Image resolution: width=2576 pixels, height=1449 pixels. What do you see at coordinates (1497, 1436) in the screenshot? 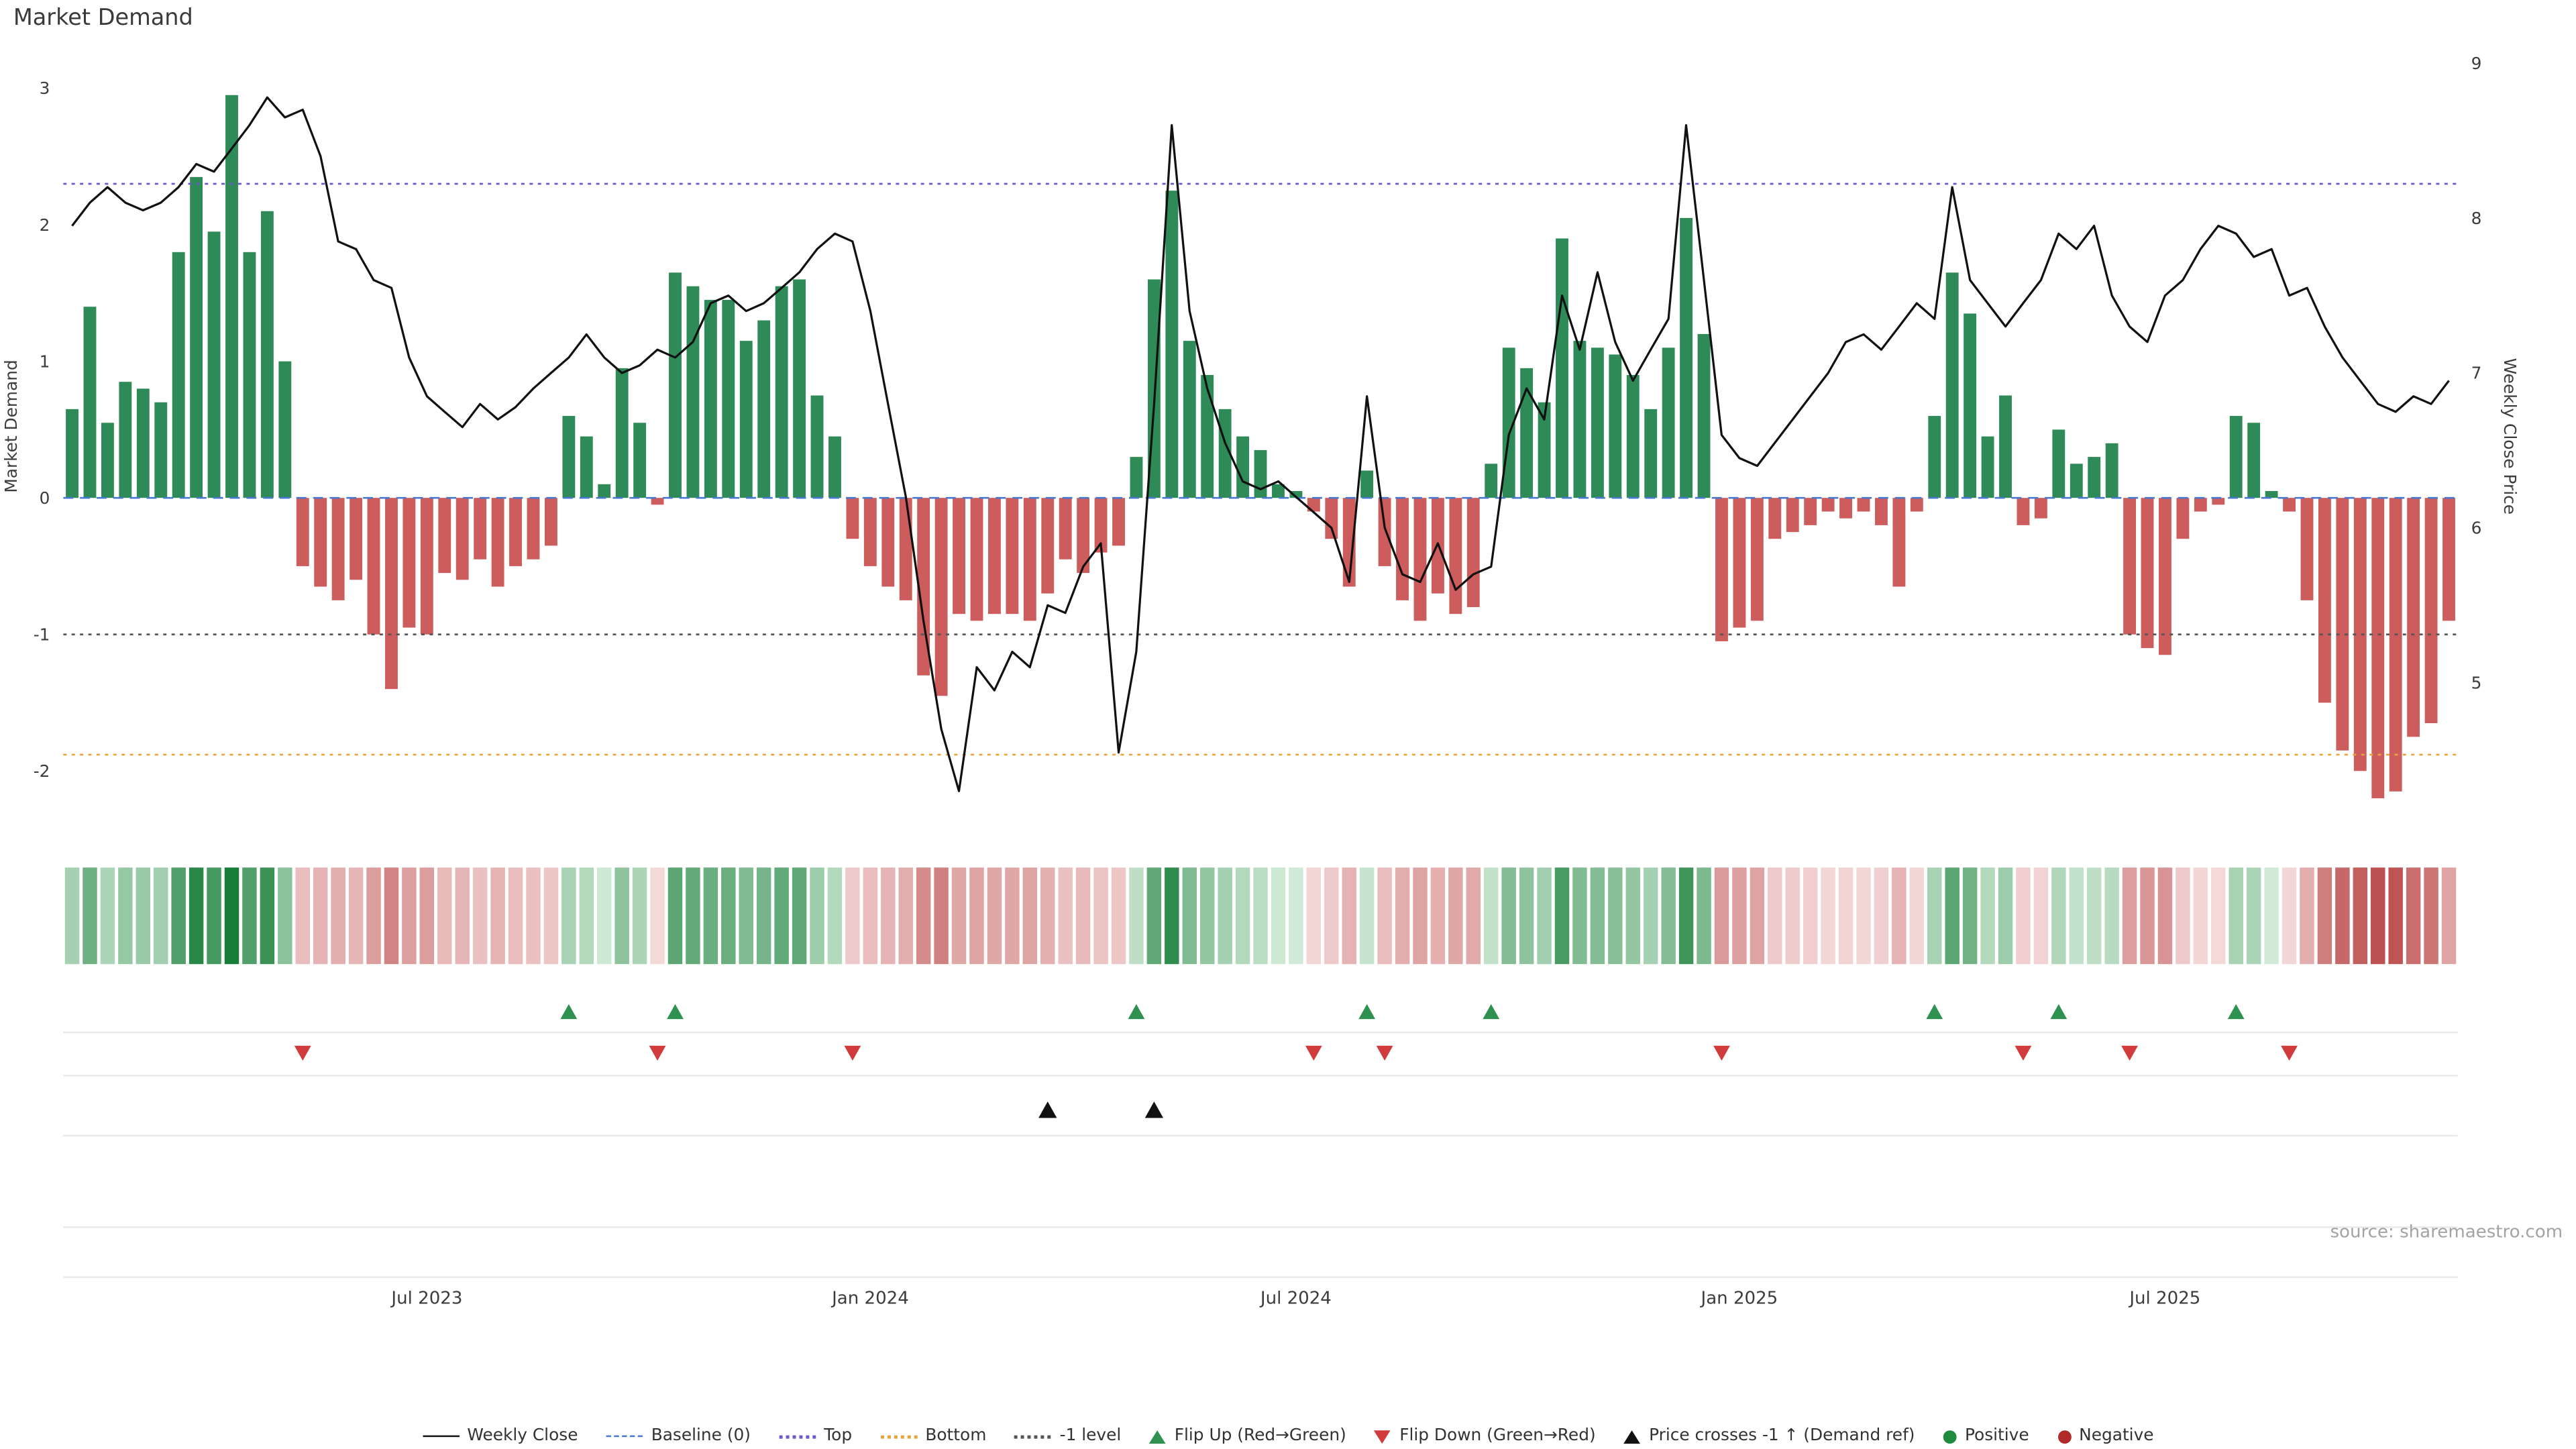
I see `legend-label: Flip Down (Green→Red)` at bounding box center [1497, 1436].